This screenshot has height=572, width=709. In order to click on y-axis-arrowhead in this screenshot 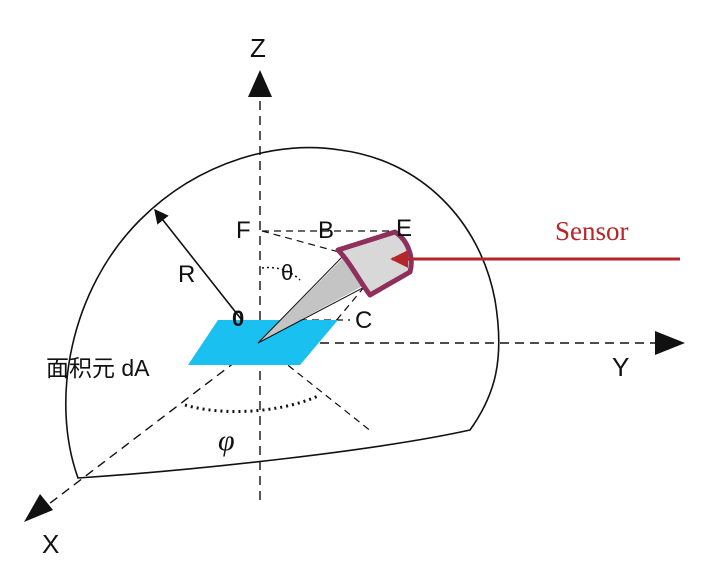, I will do `click(670, 343)`.